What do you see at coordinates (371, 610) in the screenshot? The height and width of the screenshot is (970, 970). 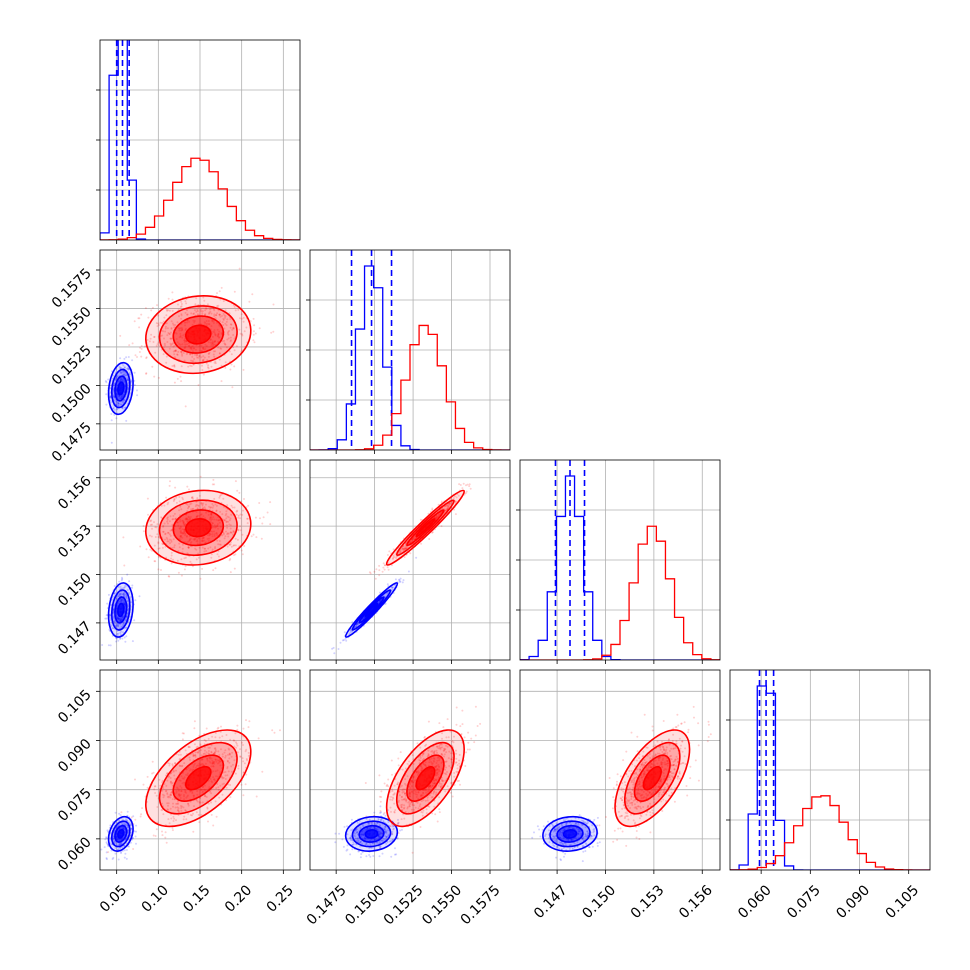 I see `blue-contour` at bounding box center [371, 610].